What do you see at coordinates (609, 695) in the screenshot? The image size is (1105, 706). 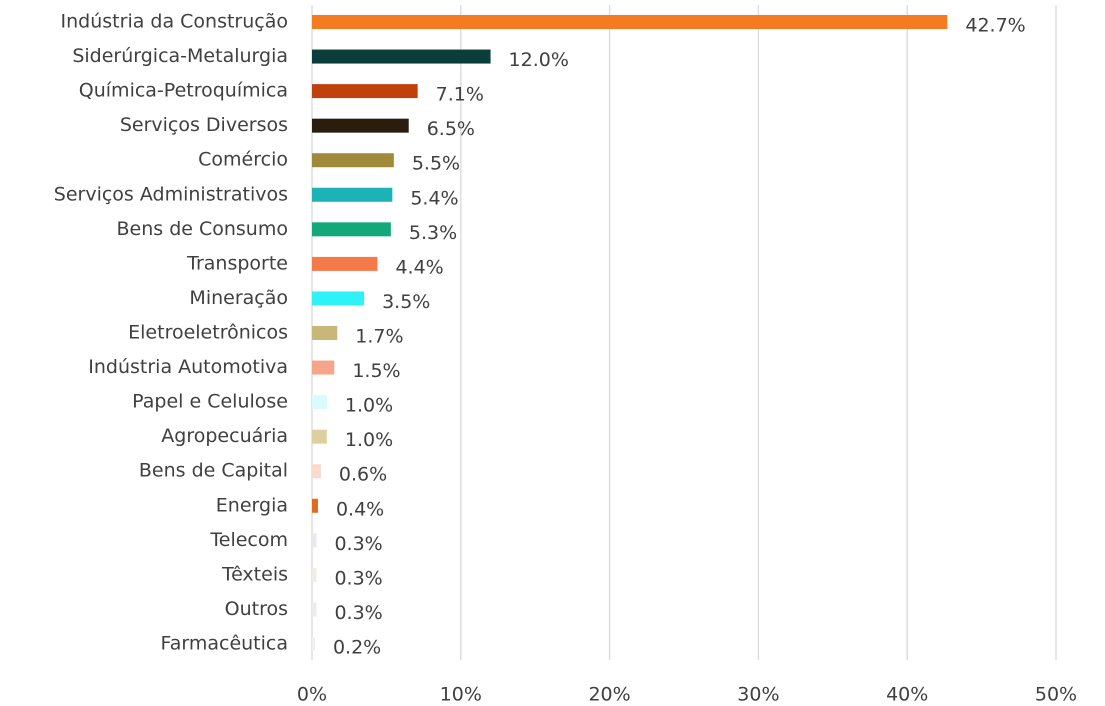 I see `x-tick-label: 20%` at bounding box center [609, 695].